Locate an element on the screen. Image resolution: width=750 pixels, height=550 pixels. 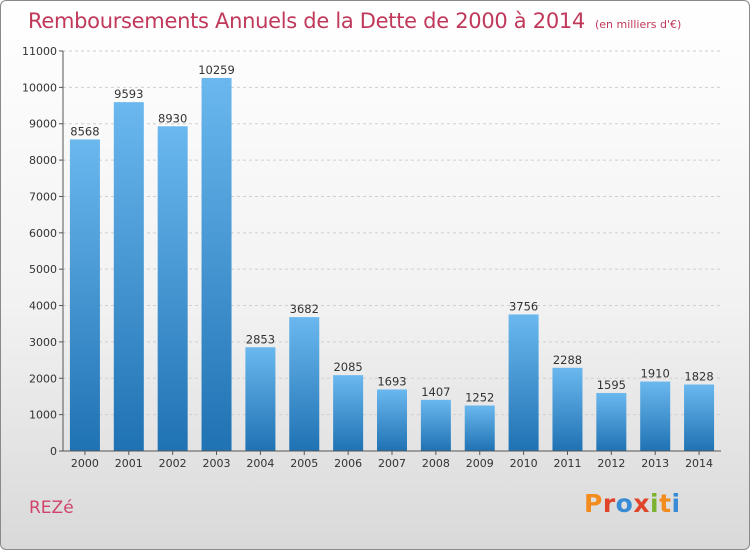
x-tick-label: 2012 is located at coordinates (611, 463).